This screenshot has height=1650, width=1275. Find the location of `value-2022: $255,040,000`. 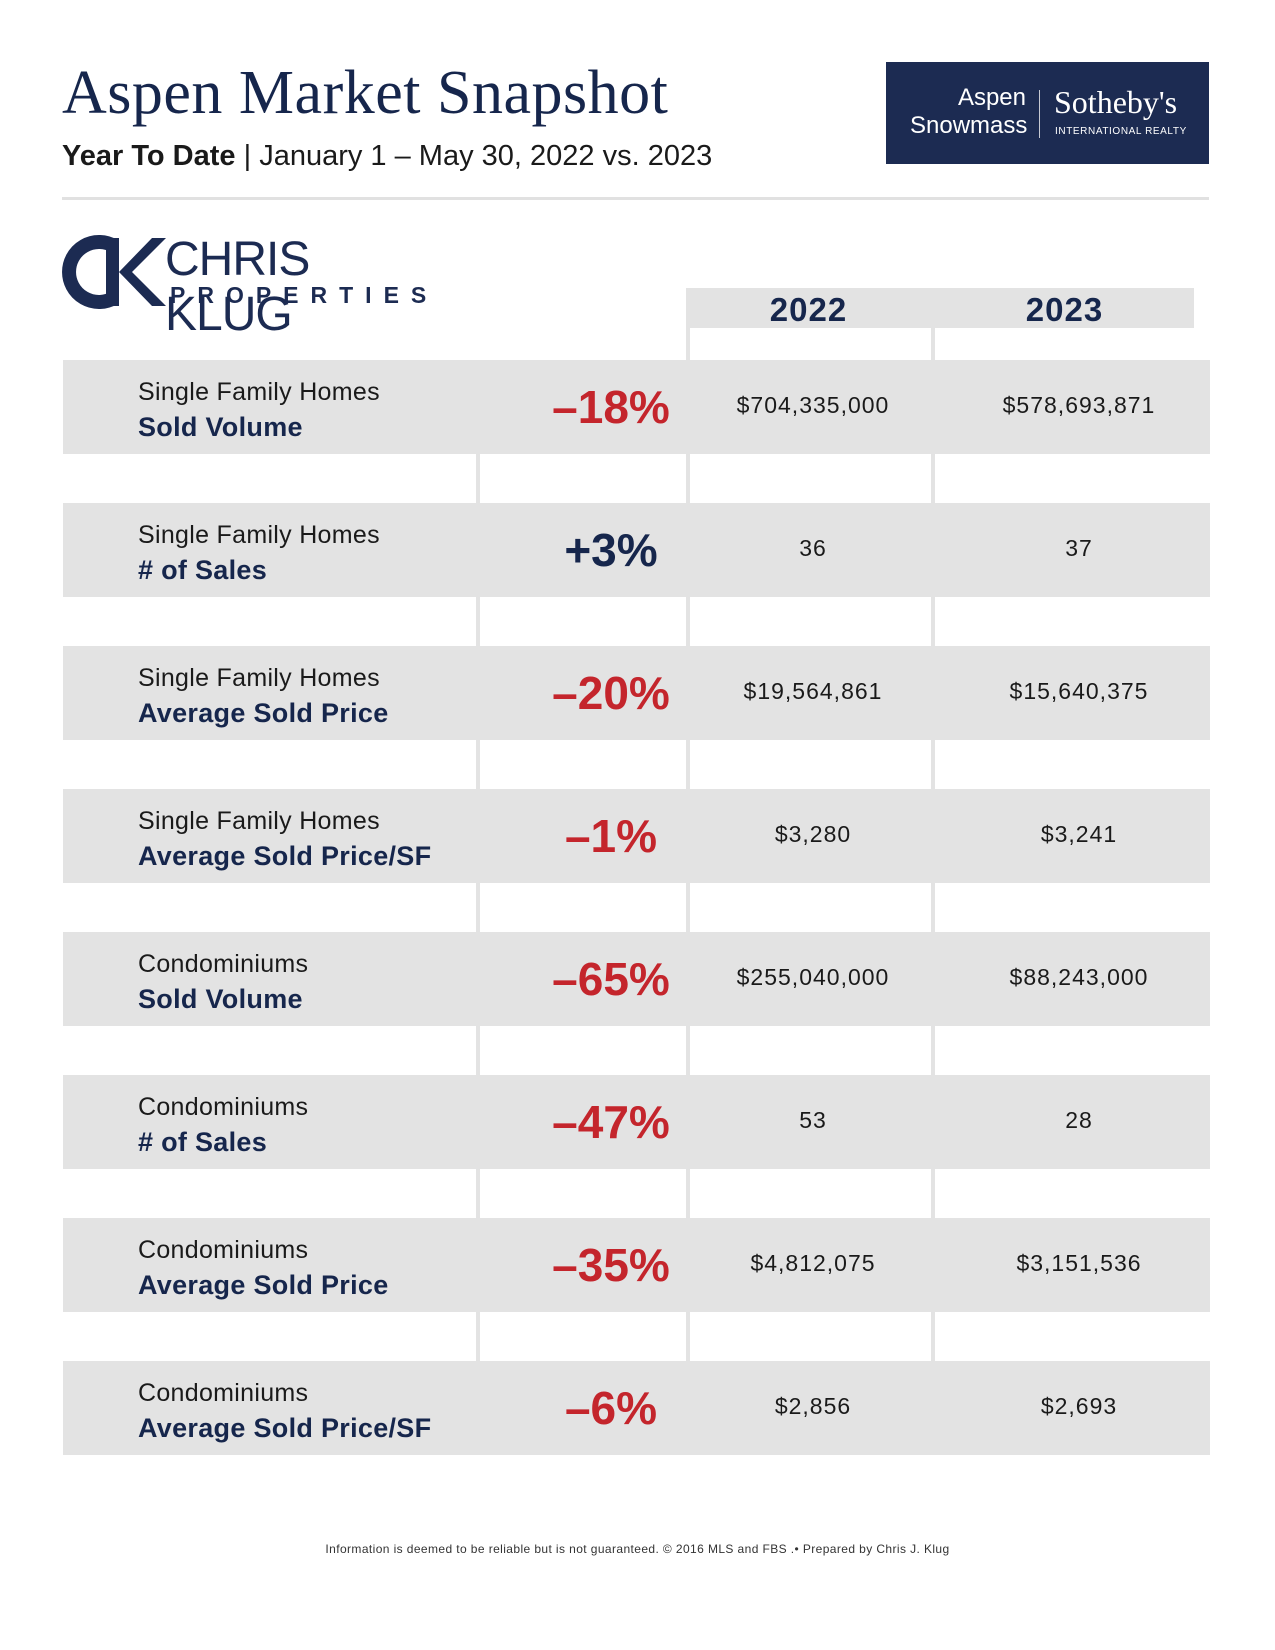

value-2022: $255,040,000 is located at coordinates (813, 977).